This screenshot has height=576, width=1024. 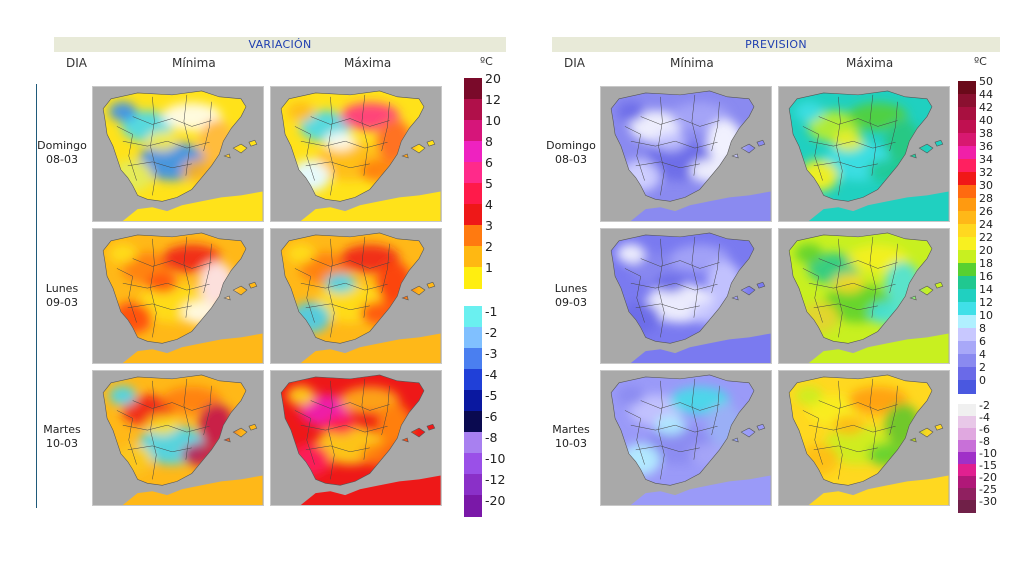 I want to click on map-variacion-maxima-day3, so click(x=356, y=438).